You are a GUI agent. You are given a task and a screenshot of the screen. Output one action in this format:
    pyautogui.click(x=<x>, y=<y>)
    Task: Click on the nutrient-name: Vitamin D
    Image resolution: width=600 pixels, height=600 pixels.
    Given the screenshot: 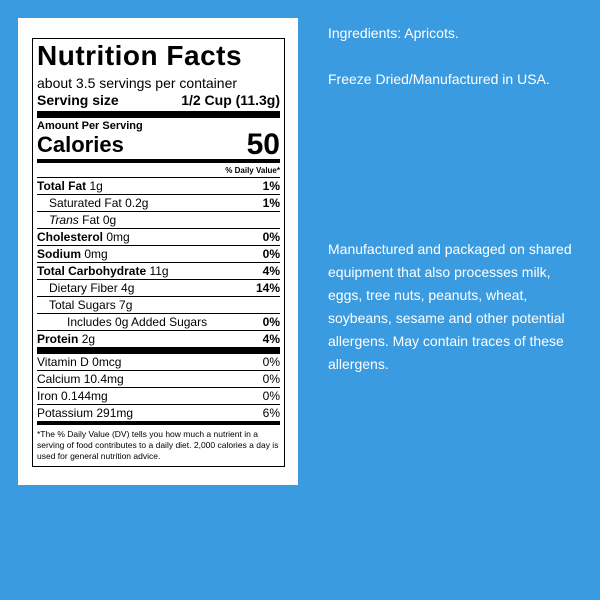 What is the action you would take?
    pyautogui.click(x=63, y=362)
    